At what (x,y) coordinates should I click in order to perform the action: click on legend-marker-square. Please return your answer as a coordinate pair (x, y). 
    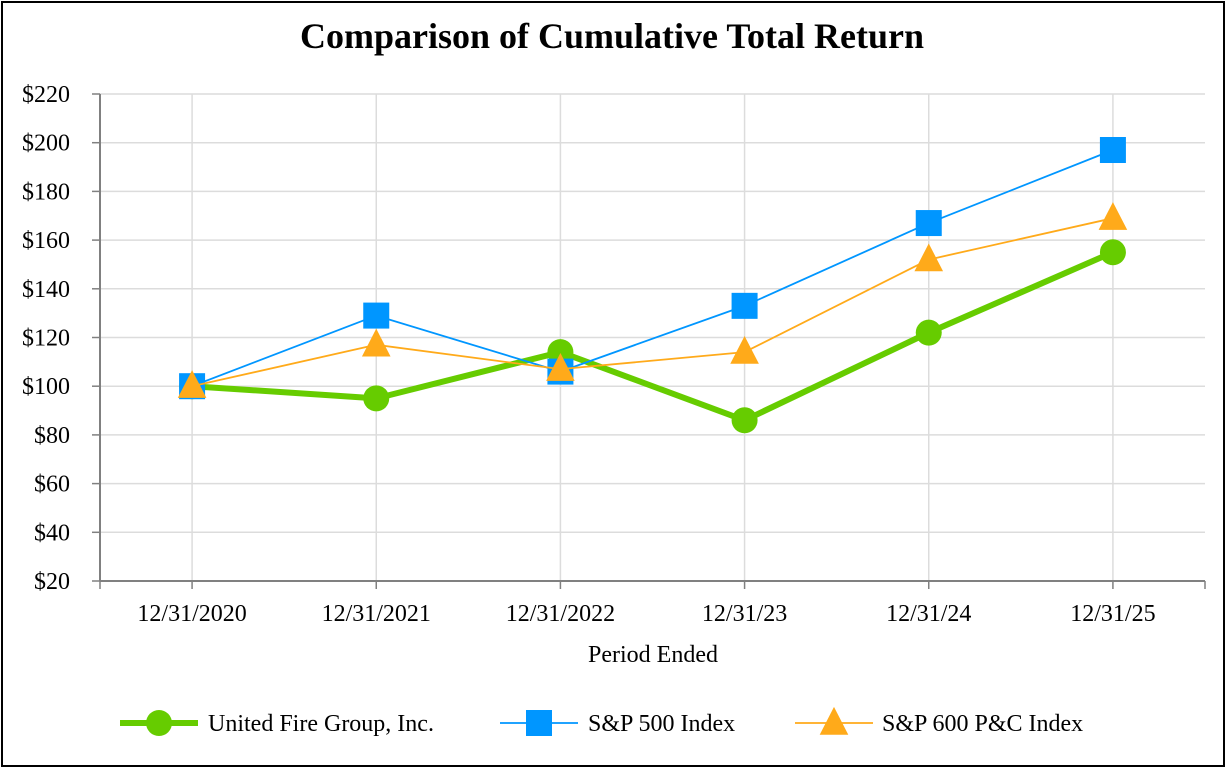
    Looking at the image, I should click on (539, 723).